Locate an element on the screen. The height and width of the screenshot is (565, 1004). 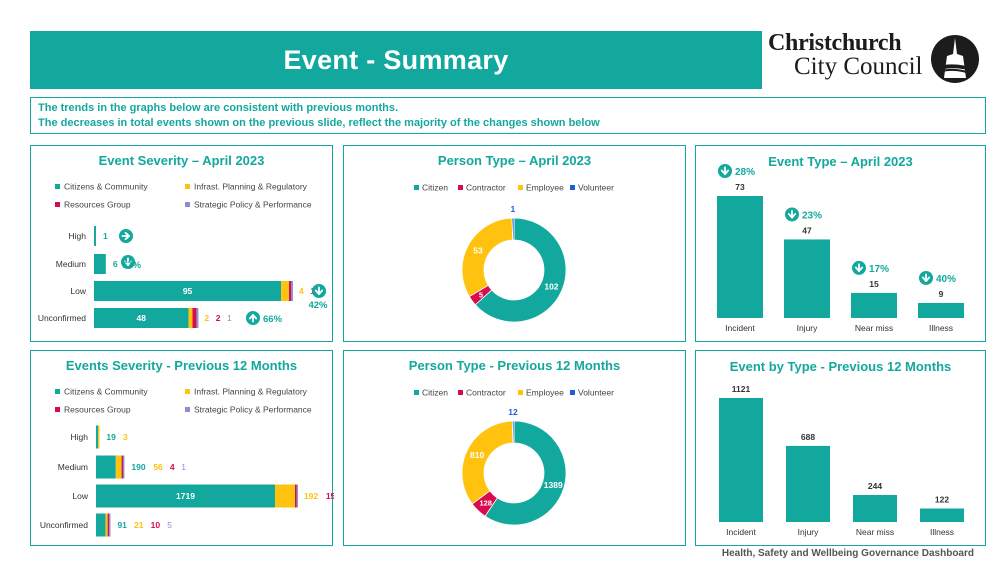
legend-item: Volunteer is located at coordinates (596, 188).